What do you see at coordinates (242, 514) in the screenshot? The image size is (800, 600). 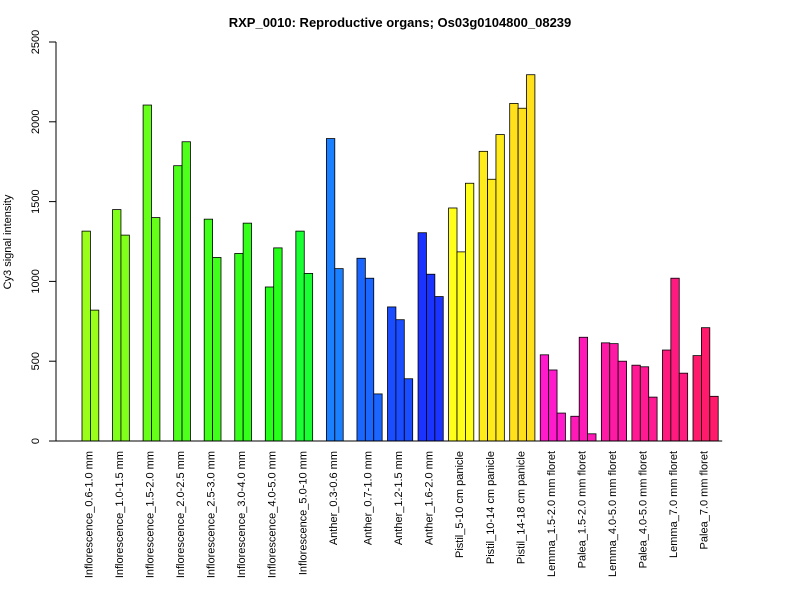 I see `x-tick-label: Inflorescence_3.0-4.0 mm` at bounding box center [242, 514].